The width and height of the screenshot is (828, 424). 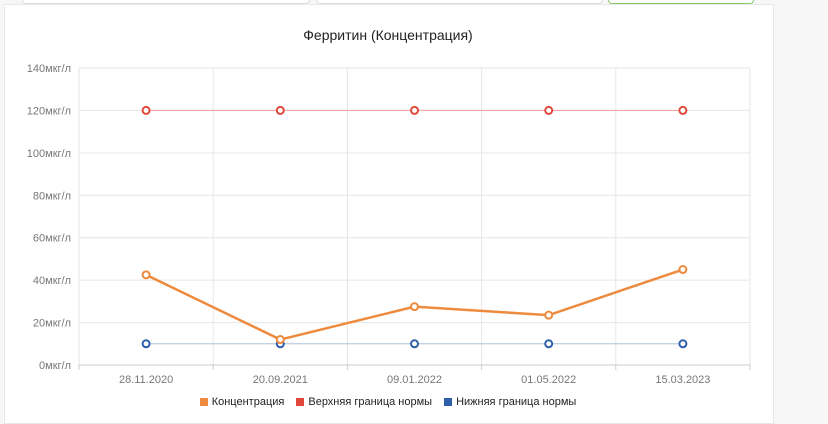 I want to click on legend-label: Концентрация, so click(x=248, y=402).